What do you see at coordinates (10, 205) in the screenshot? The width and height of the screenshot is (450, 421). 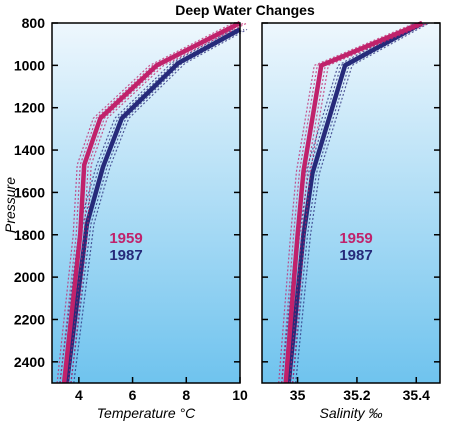 I see `y-axis-label: Pressure` at bounding box center [10, 205].